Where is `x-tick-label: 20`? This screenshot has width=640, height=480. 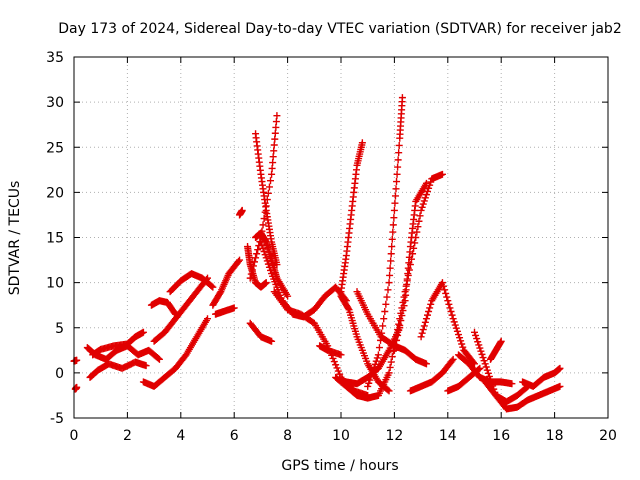
x-tick-label: 20 is located at coordinates (608, 436).